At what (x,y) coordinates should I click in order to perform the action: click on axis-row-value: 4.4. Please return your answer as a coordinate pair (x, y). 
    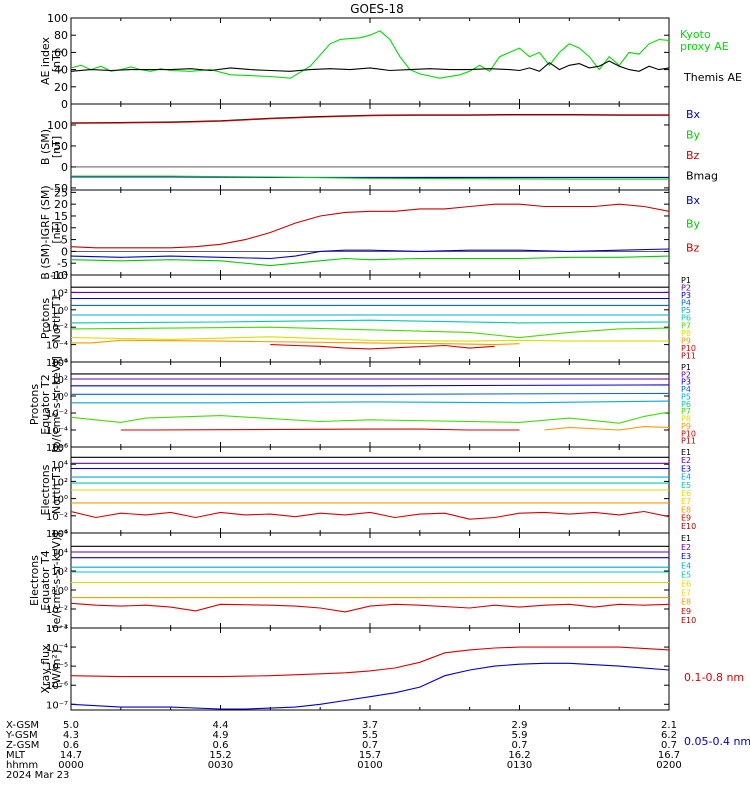
    Looking at the image, I should click on (221, 725).